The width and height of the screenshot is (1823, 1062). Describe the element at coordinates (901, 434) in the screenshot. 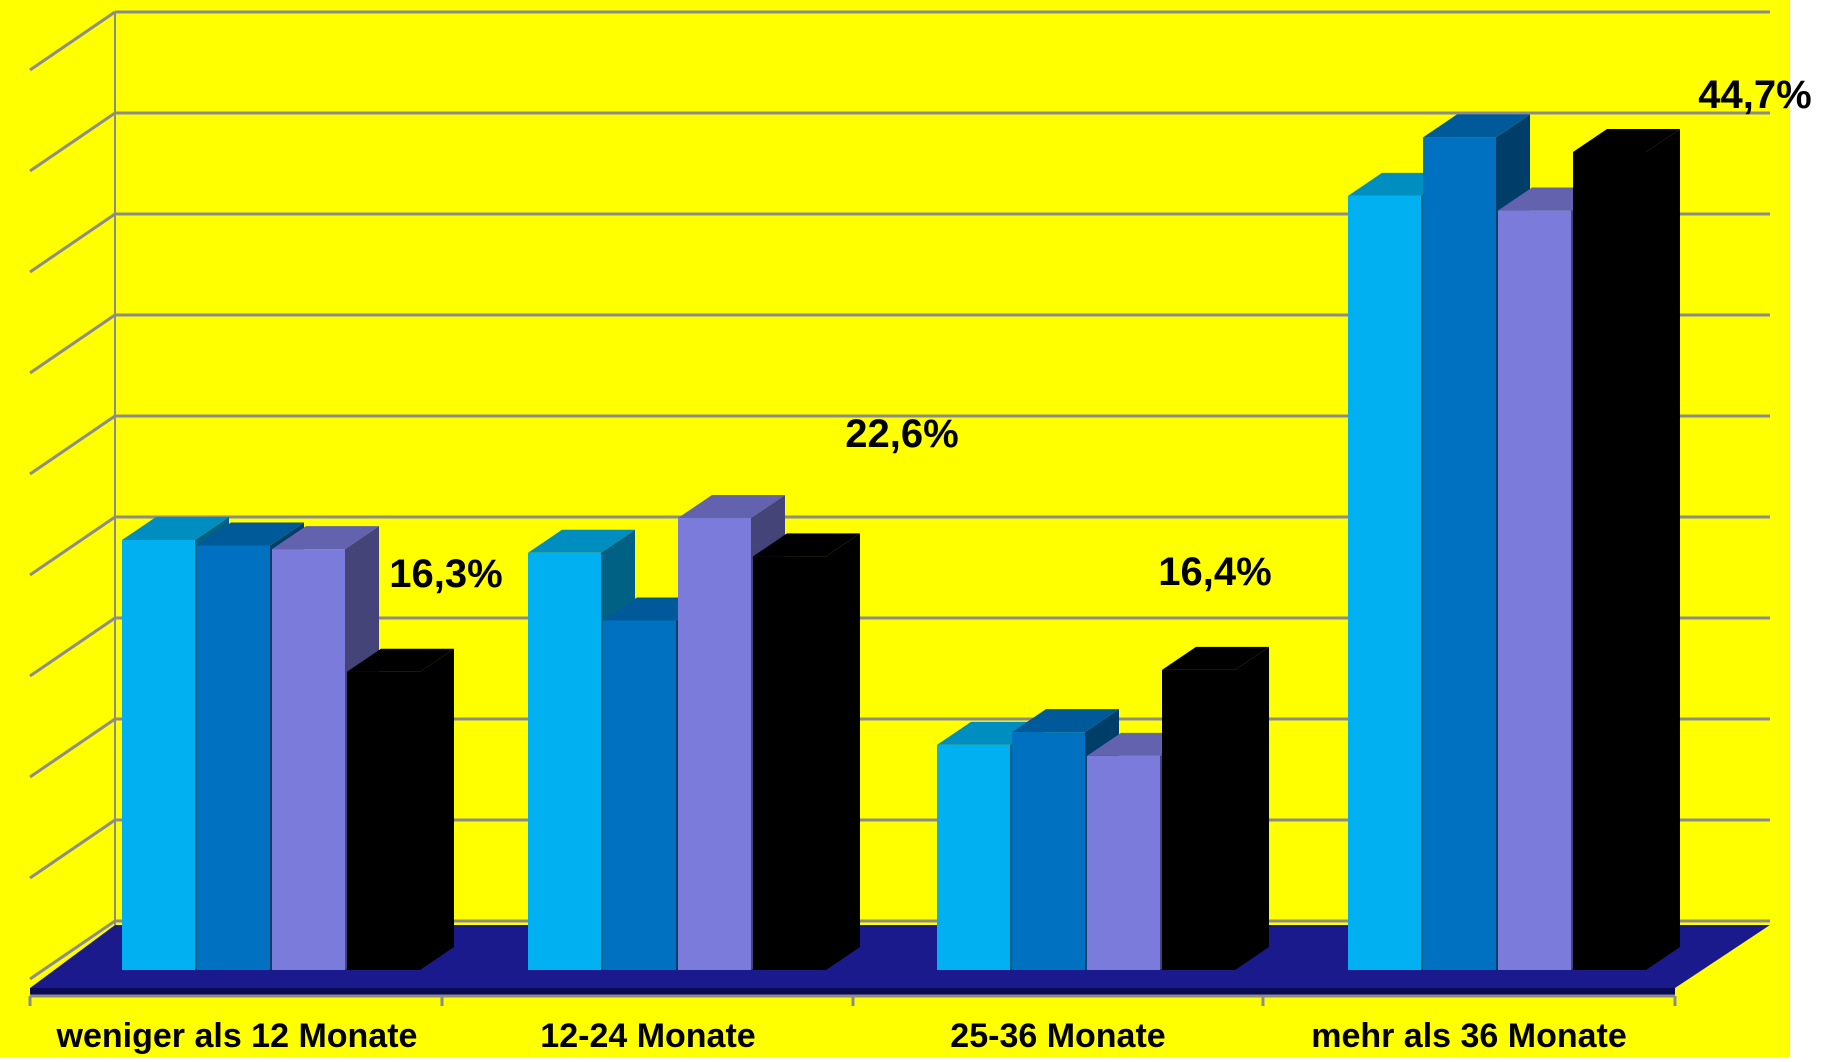

I see `data-label: 22,6%` at that location.